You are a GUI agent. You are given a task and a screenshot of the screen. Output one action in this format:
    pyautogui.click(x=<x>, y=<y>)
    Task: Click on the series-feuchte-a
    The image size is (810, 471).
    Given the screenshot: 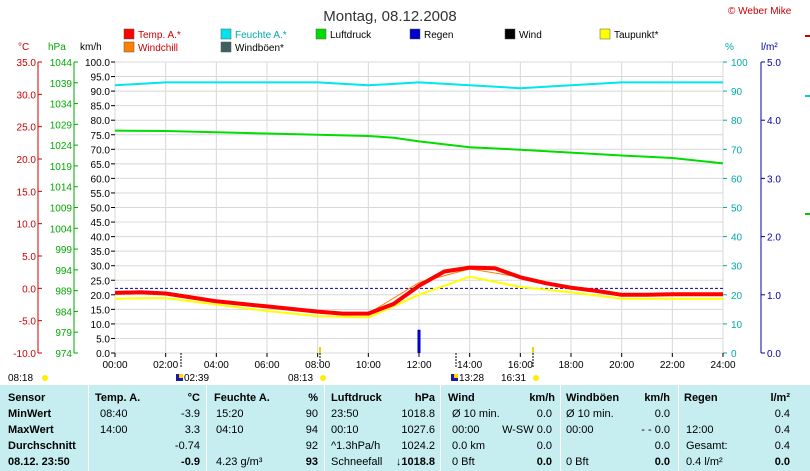 What is the action you would take?
    pyautogui.click(x=418, y=85)
    